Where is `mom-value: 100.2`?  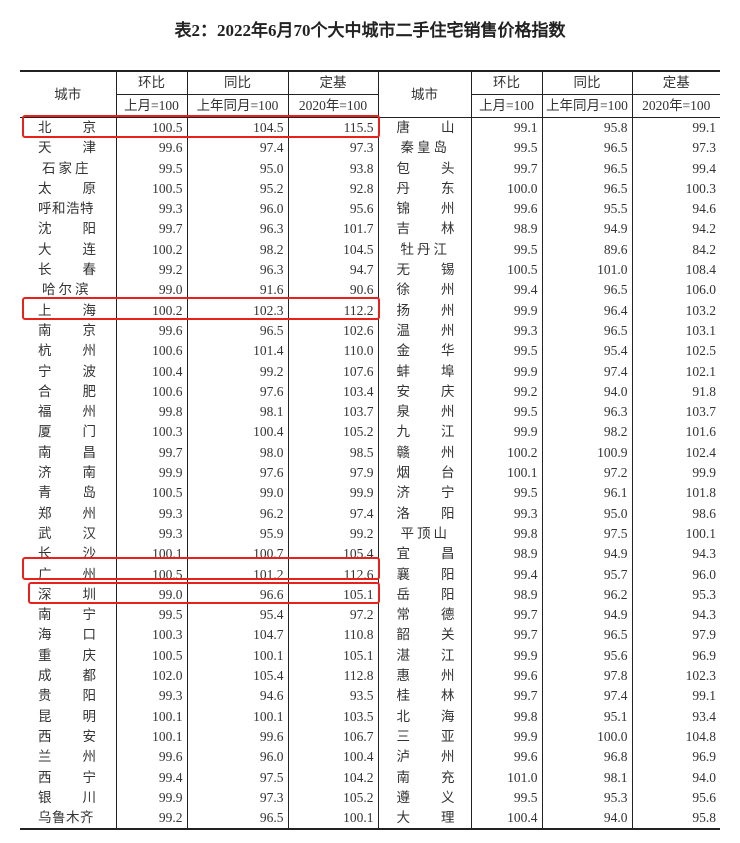 mom-value: 100.2 is located at coordinates (506, 453).